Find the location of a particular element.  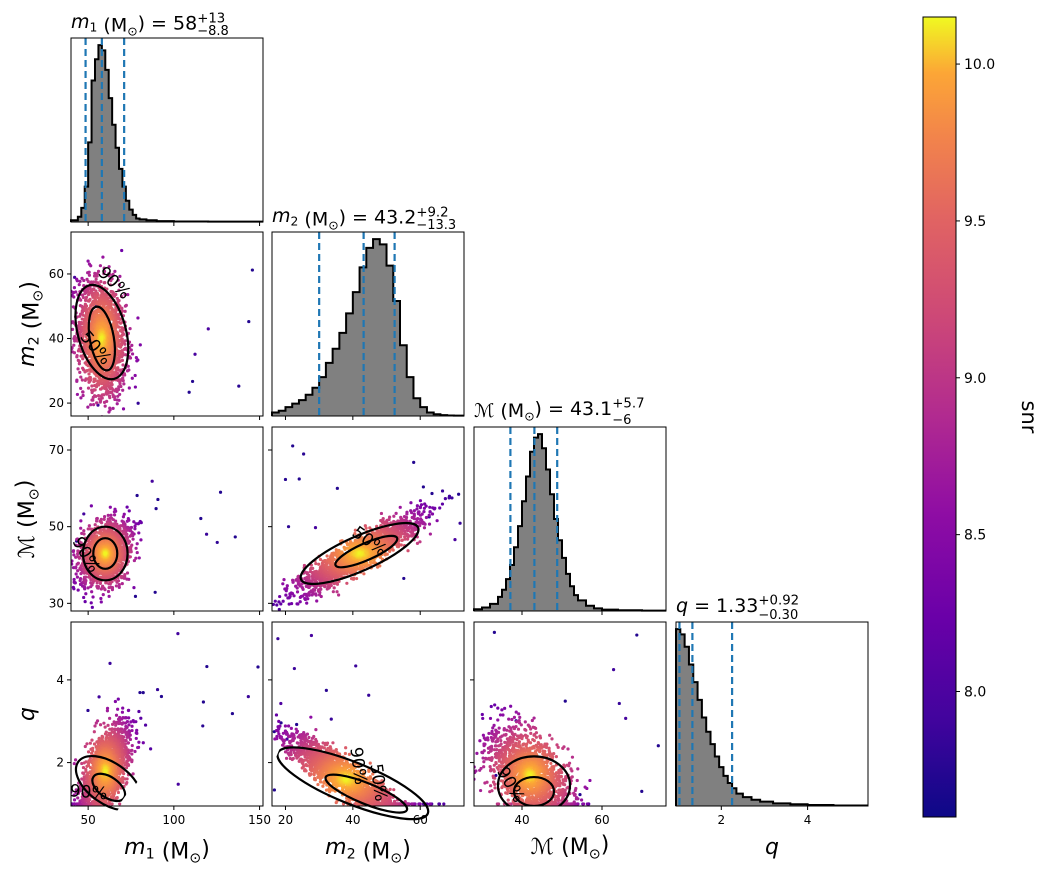

ytick-label-m2-60: 60 is located at coordinates (56, 274).